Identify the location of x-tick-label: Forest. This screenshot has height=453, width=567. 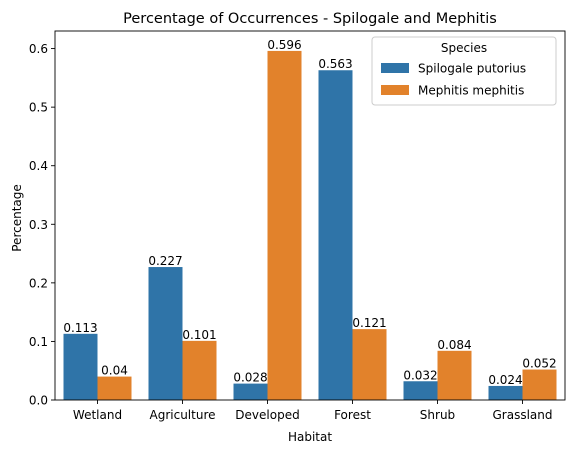
(352, 415).